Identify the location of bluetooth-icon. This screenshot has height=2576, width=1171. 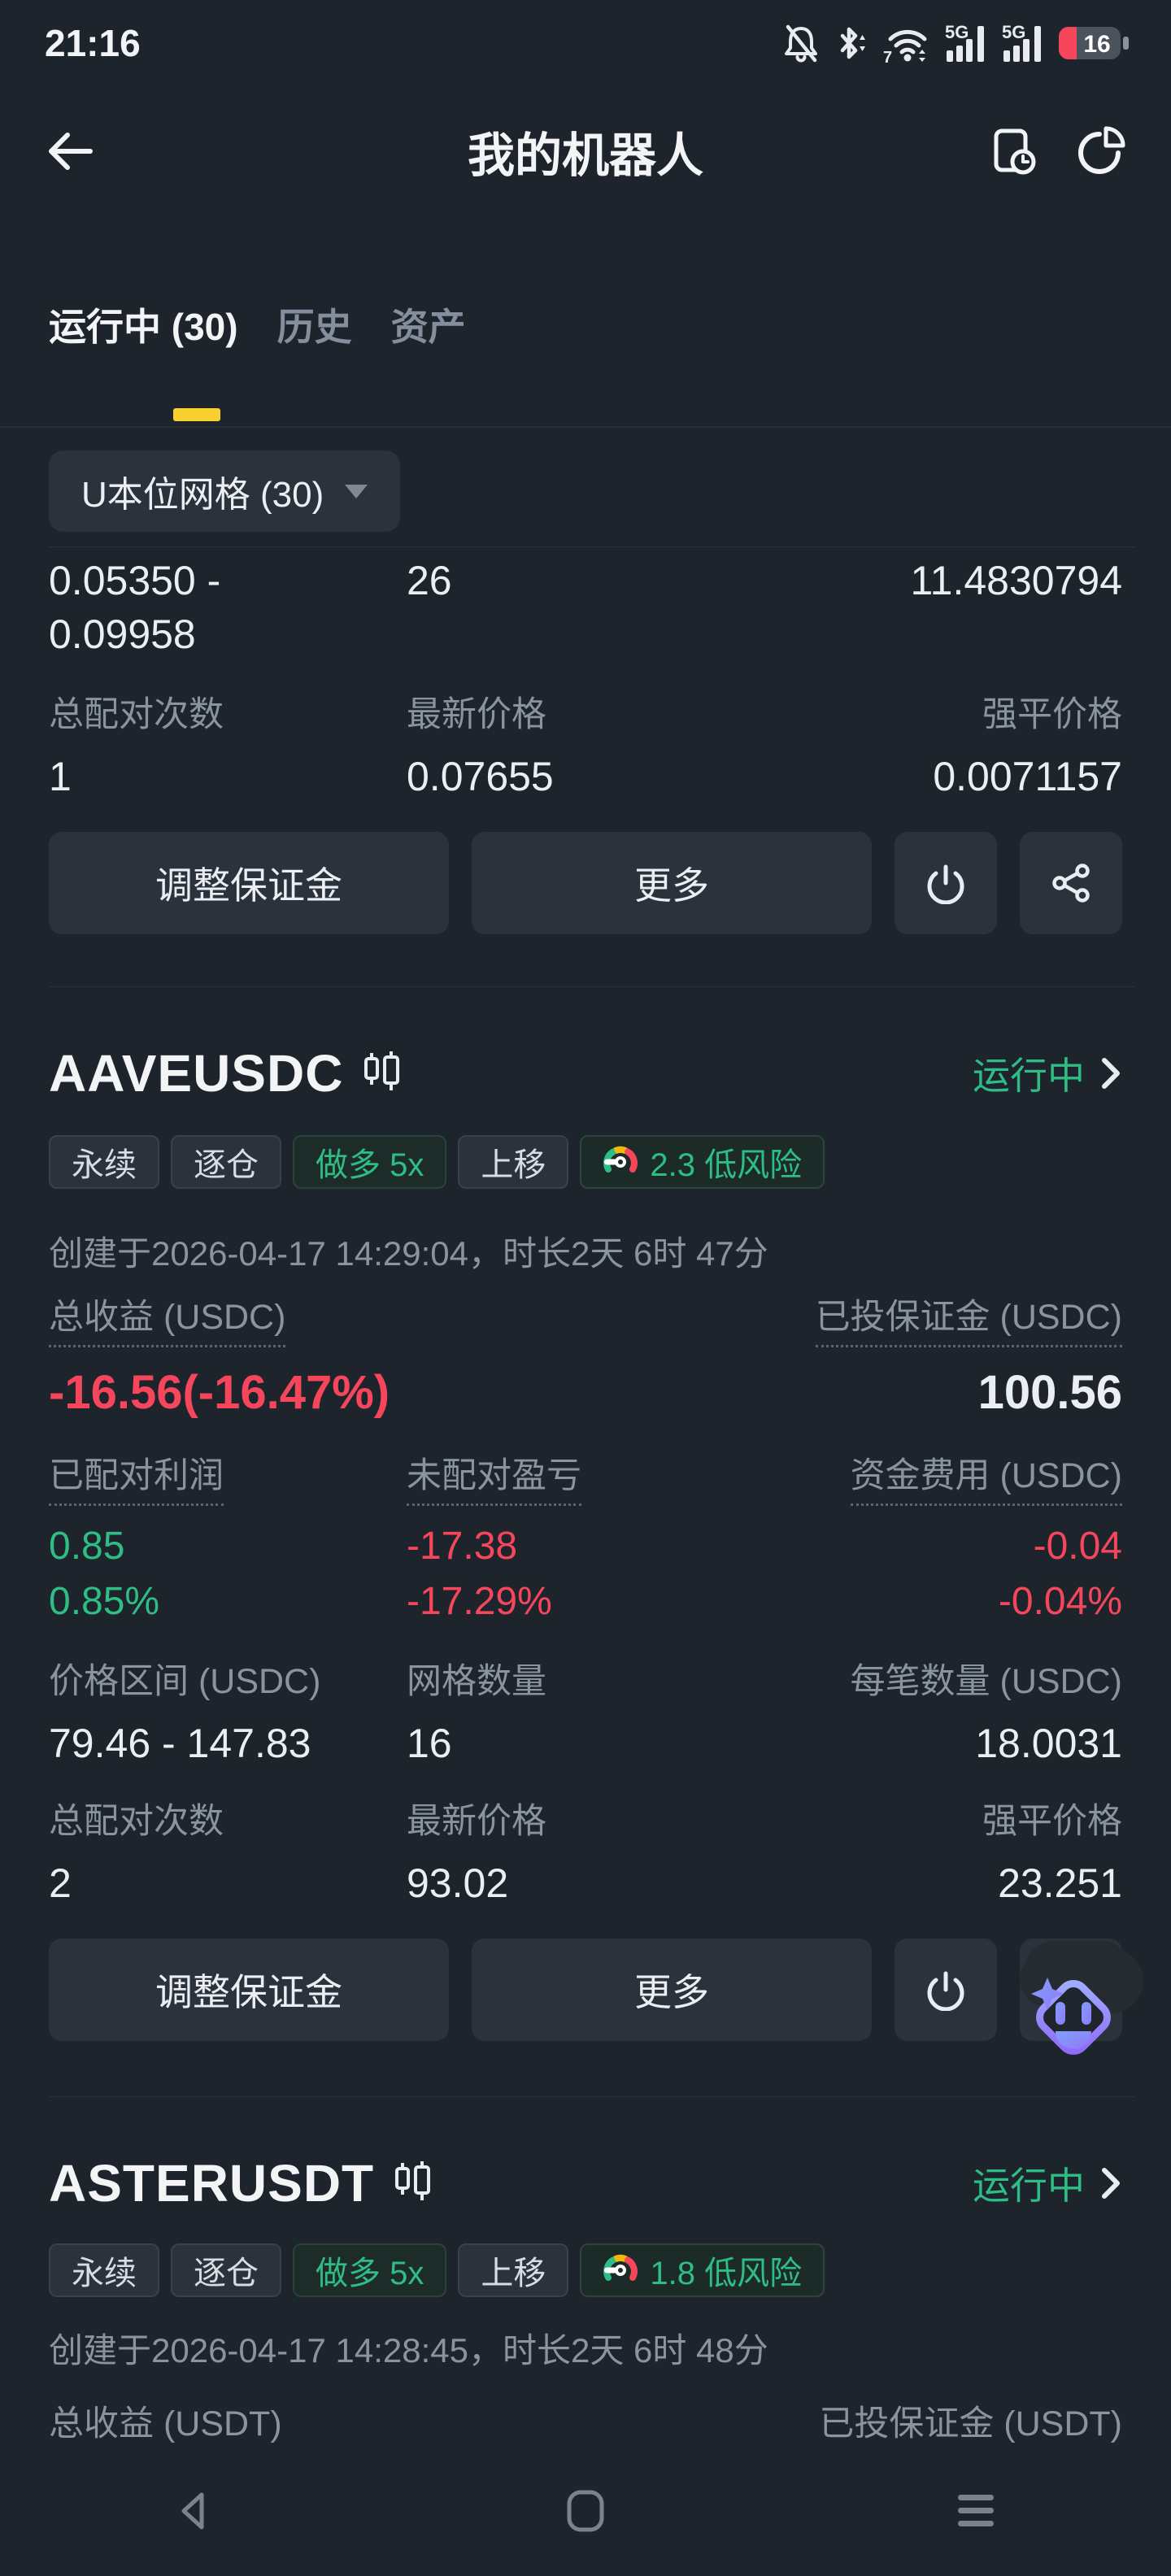
(851, 44).